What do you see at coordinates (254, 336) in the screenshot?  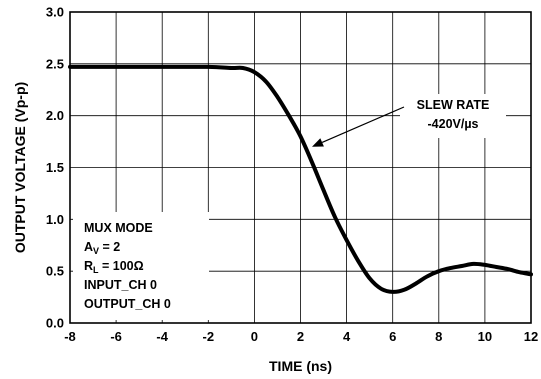 I see `x-tick-label: 0` at bounding box center [254, 336].